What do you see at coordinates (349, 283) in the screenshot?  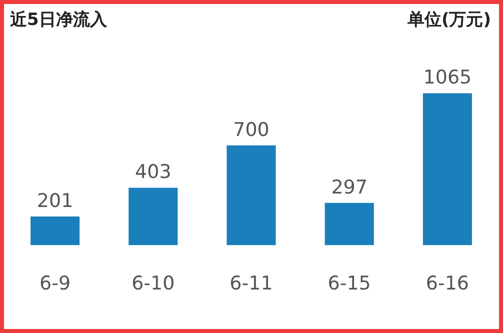 I see `x-tick-label: 6-15` at bounding box center [349, 283].